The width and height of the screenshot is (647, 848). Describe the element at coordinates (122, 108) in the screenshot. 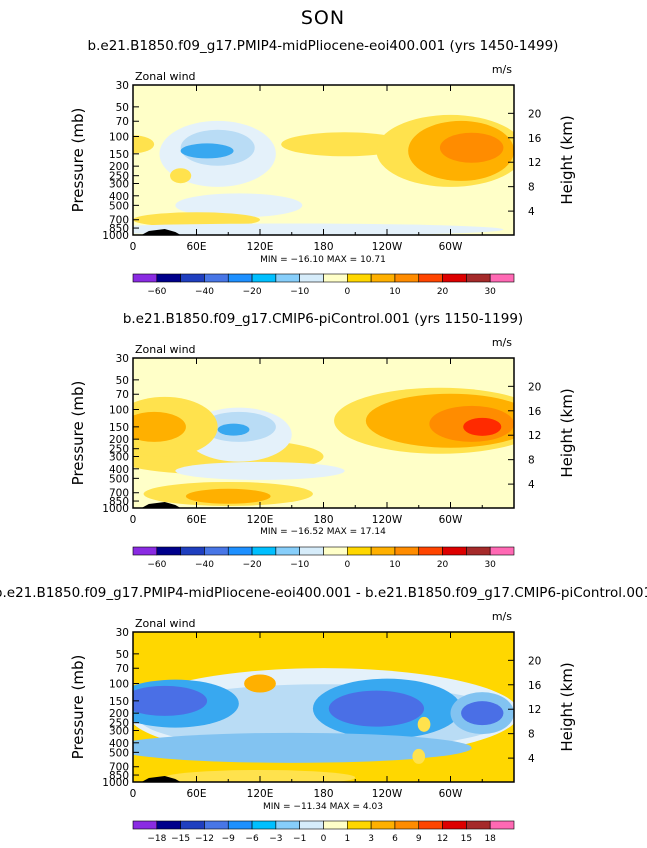

I see `y-tick-label: 50` at that location.